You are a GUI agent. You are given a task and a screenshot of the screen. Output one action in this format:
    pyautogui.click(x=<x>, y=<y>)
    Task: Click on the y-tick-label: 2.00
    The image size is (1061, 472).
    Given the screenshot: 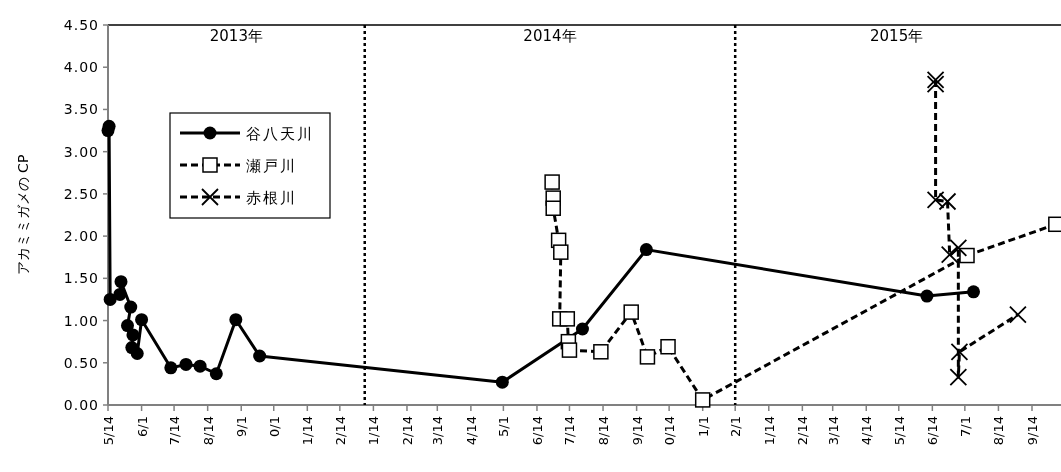 What is the action you would take?
    pyautogui.click(x=81, y=236)
    